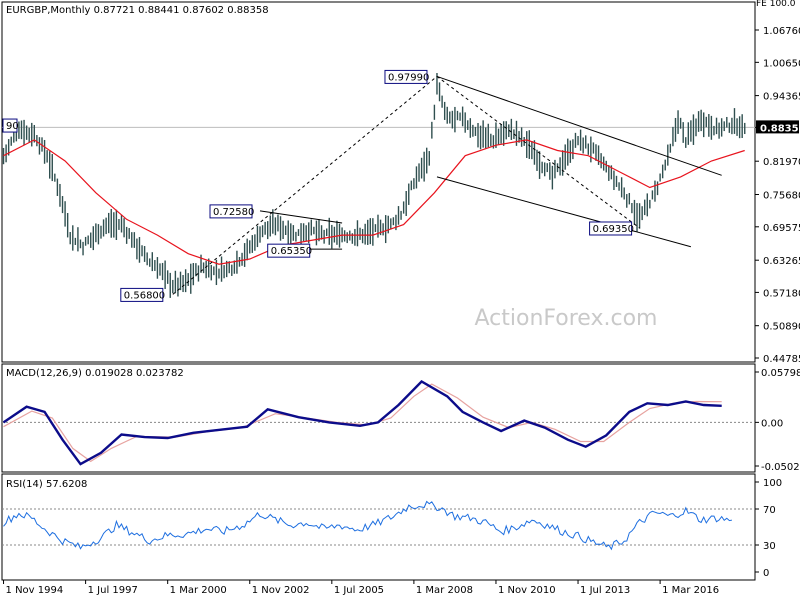 Image resolution: width=800 pixels, height=604 pixels. What do you see at coordinates (690, 590) in the screenshot?
I see `date-tick-label: 1 Mar 2016` at bounding box center [690, 590].